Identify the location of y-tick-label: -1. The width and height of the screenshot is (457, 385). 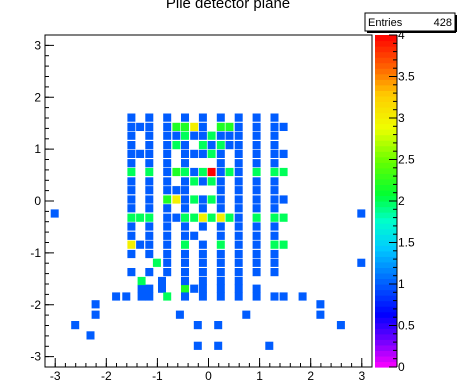
(35, 253).